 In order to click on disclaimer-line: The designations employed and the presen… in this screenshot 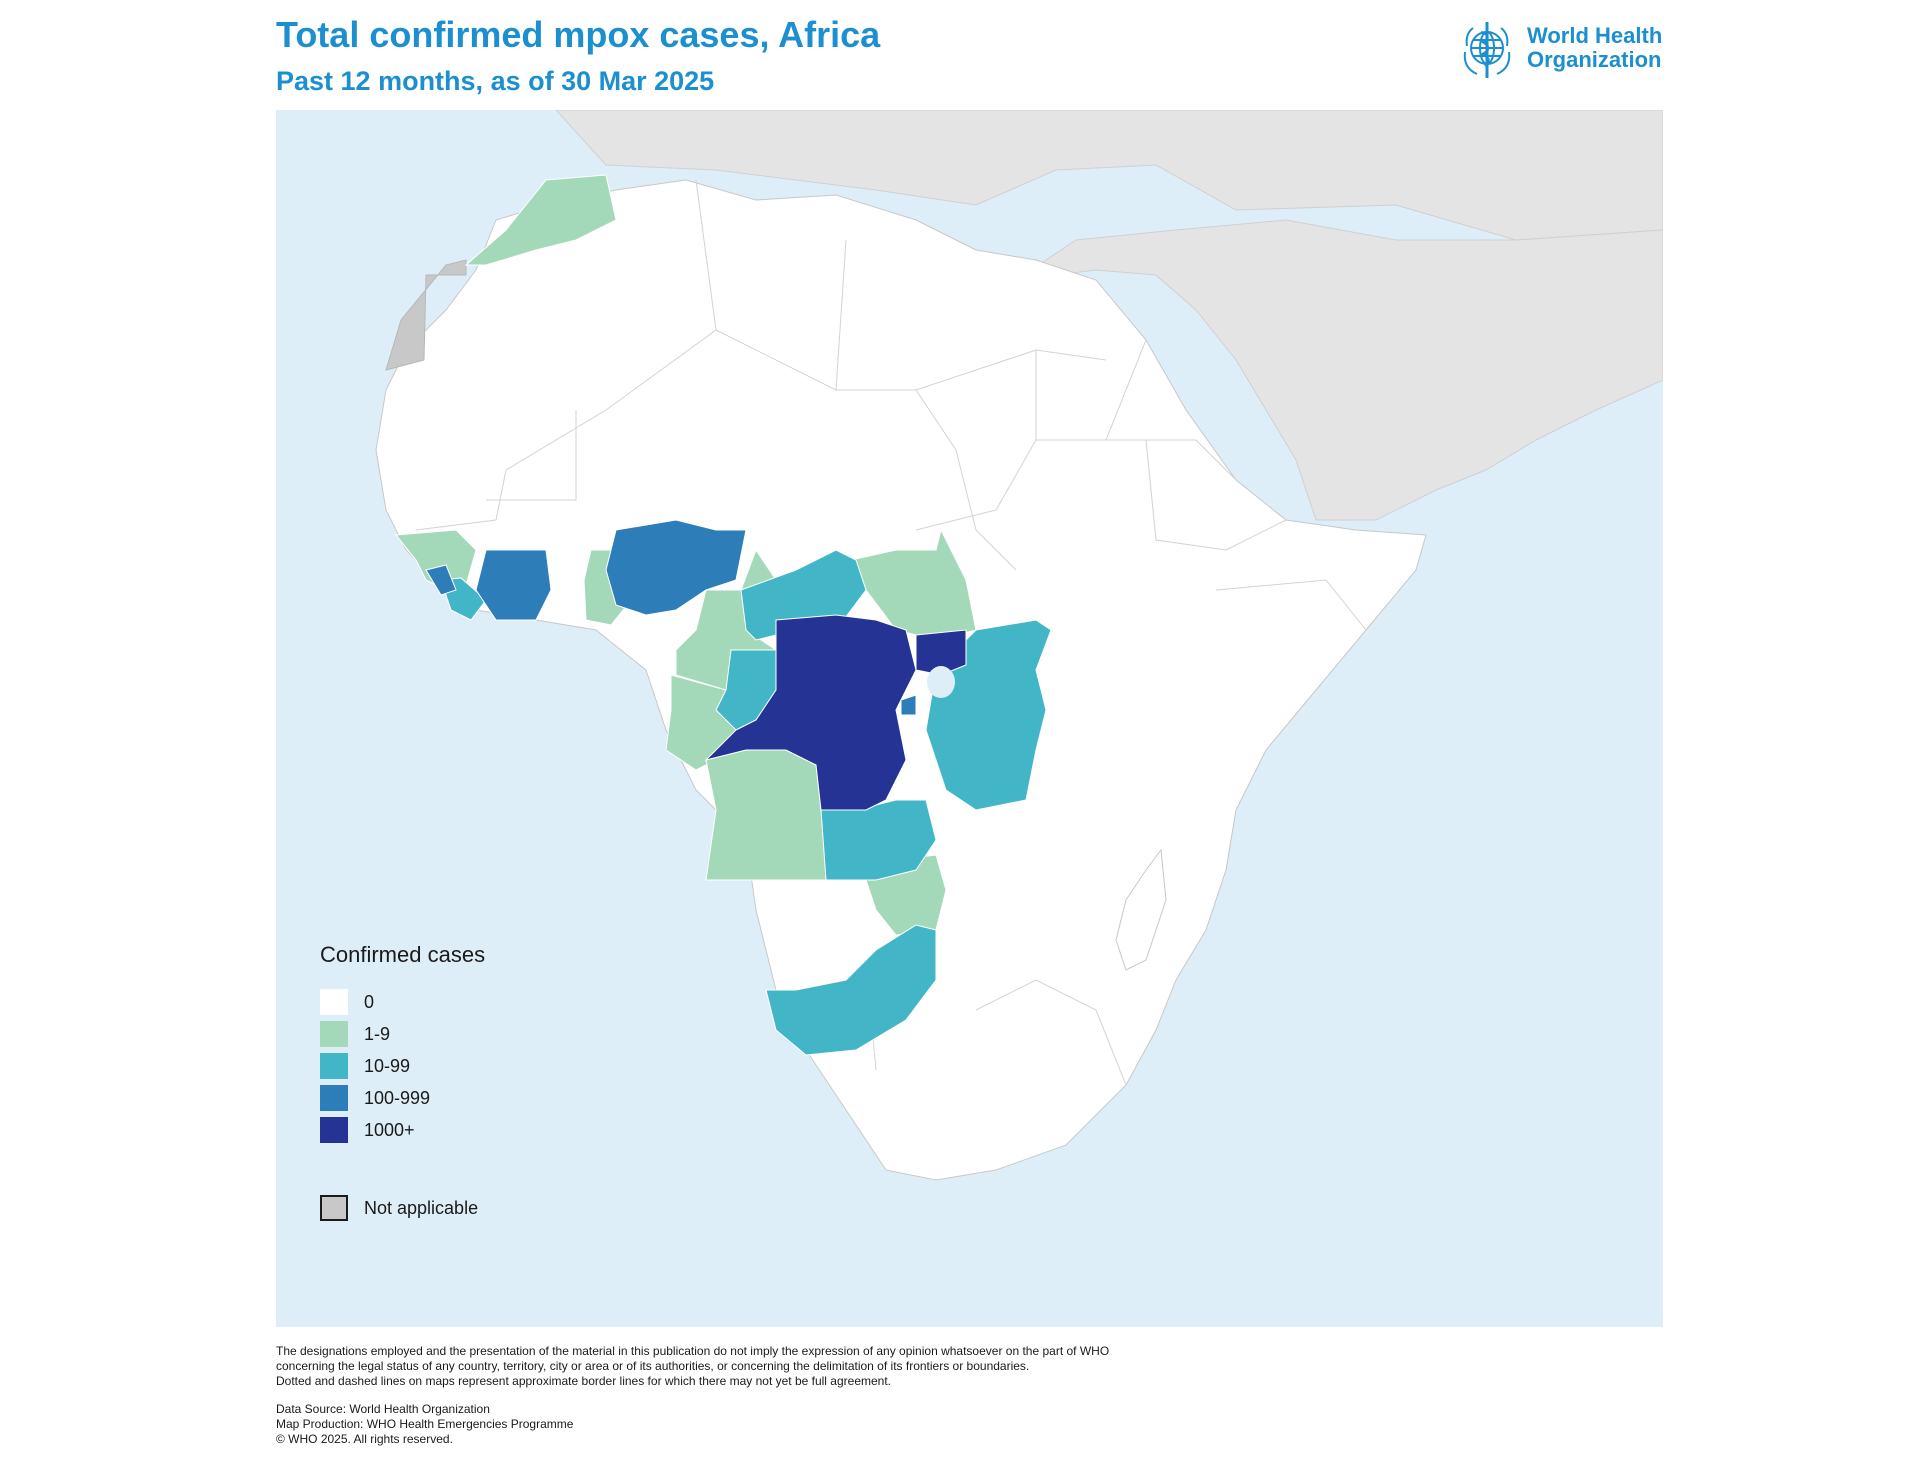, I will do `click(693, 1351)`.